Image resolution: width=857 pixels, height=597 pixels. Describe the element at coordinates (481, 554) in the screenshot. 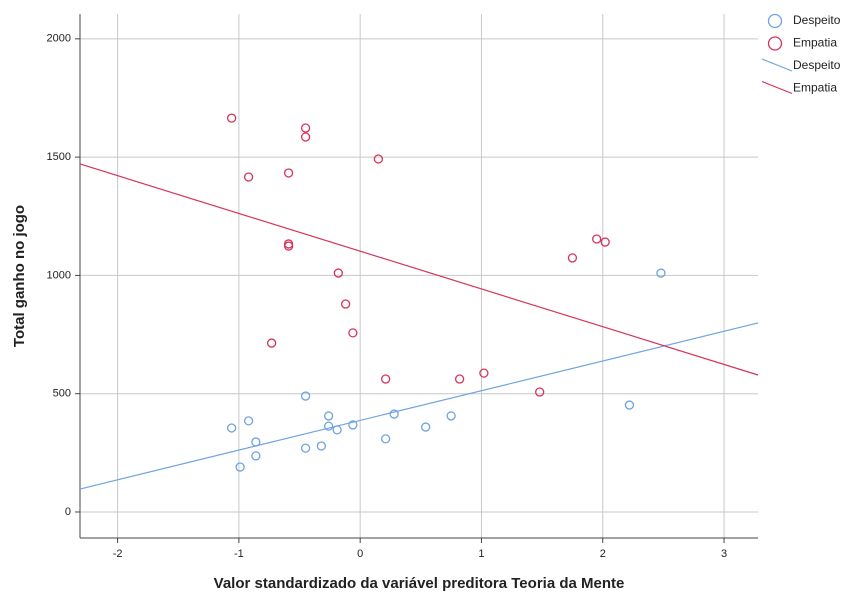

I see `x-tick-label: 1` at that location.